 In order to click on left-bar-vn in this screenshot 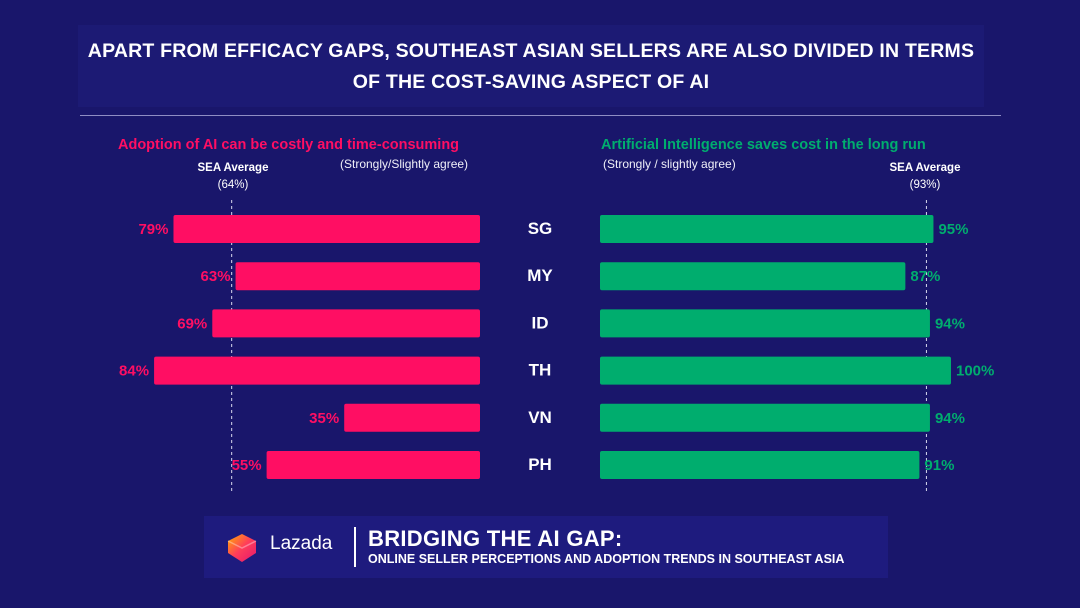, I will do `click(412, 417)`.